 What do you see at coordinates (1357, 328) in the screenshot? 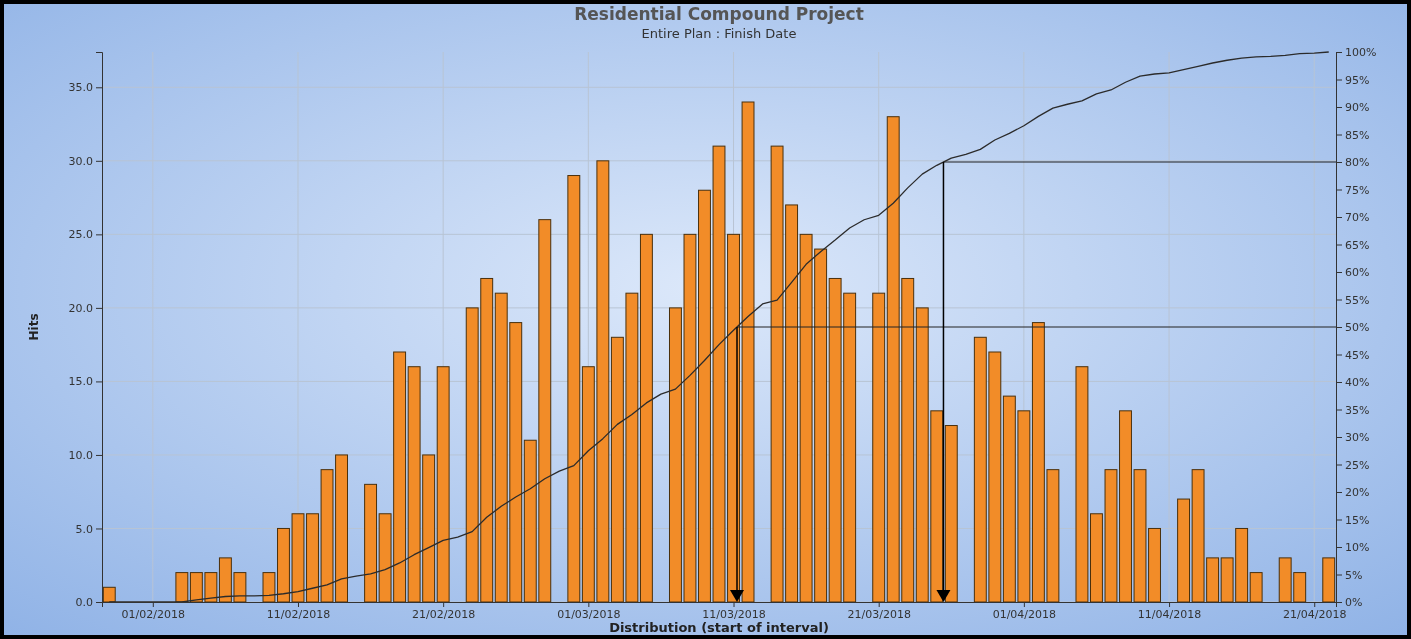
I see `y2-tick-label: 50%` at bounding box center [1357, 328].